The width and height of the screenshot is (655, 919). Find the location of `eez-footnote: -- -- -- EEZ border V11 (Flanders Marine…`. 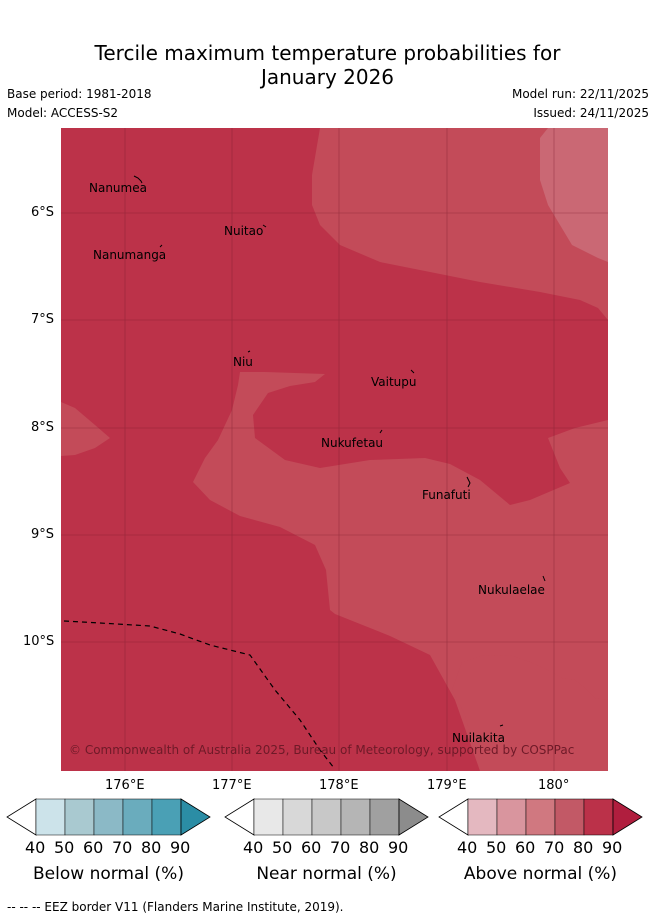

eez-footnote: -- -- -- EEZ border V11 (Flanders Marine… is located at coordinates (175, 907).